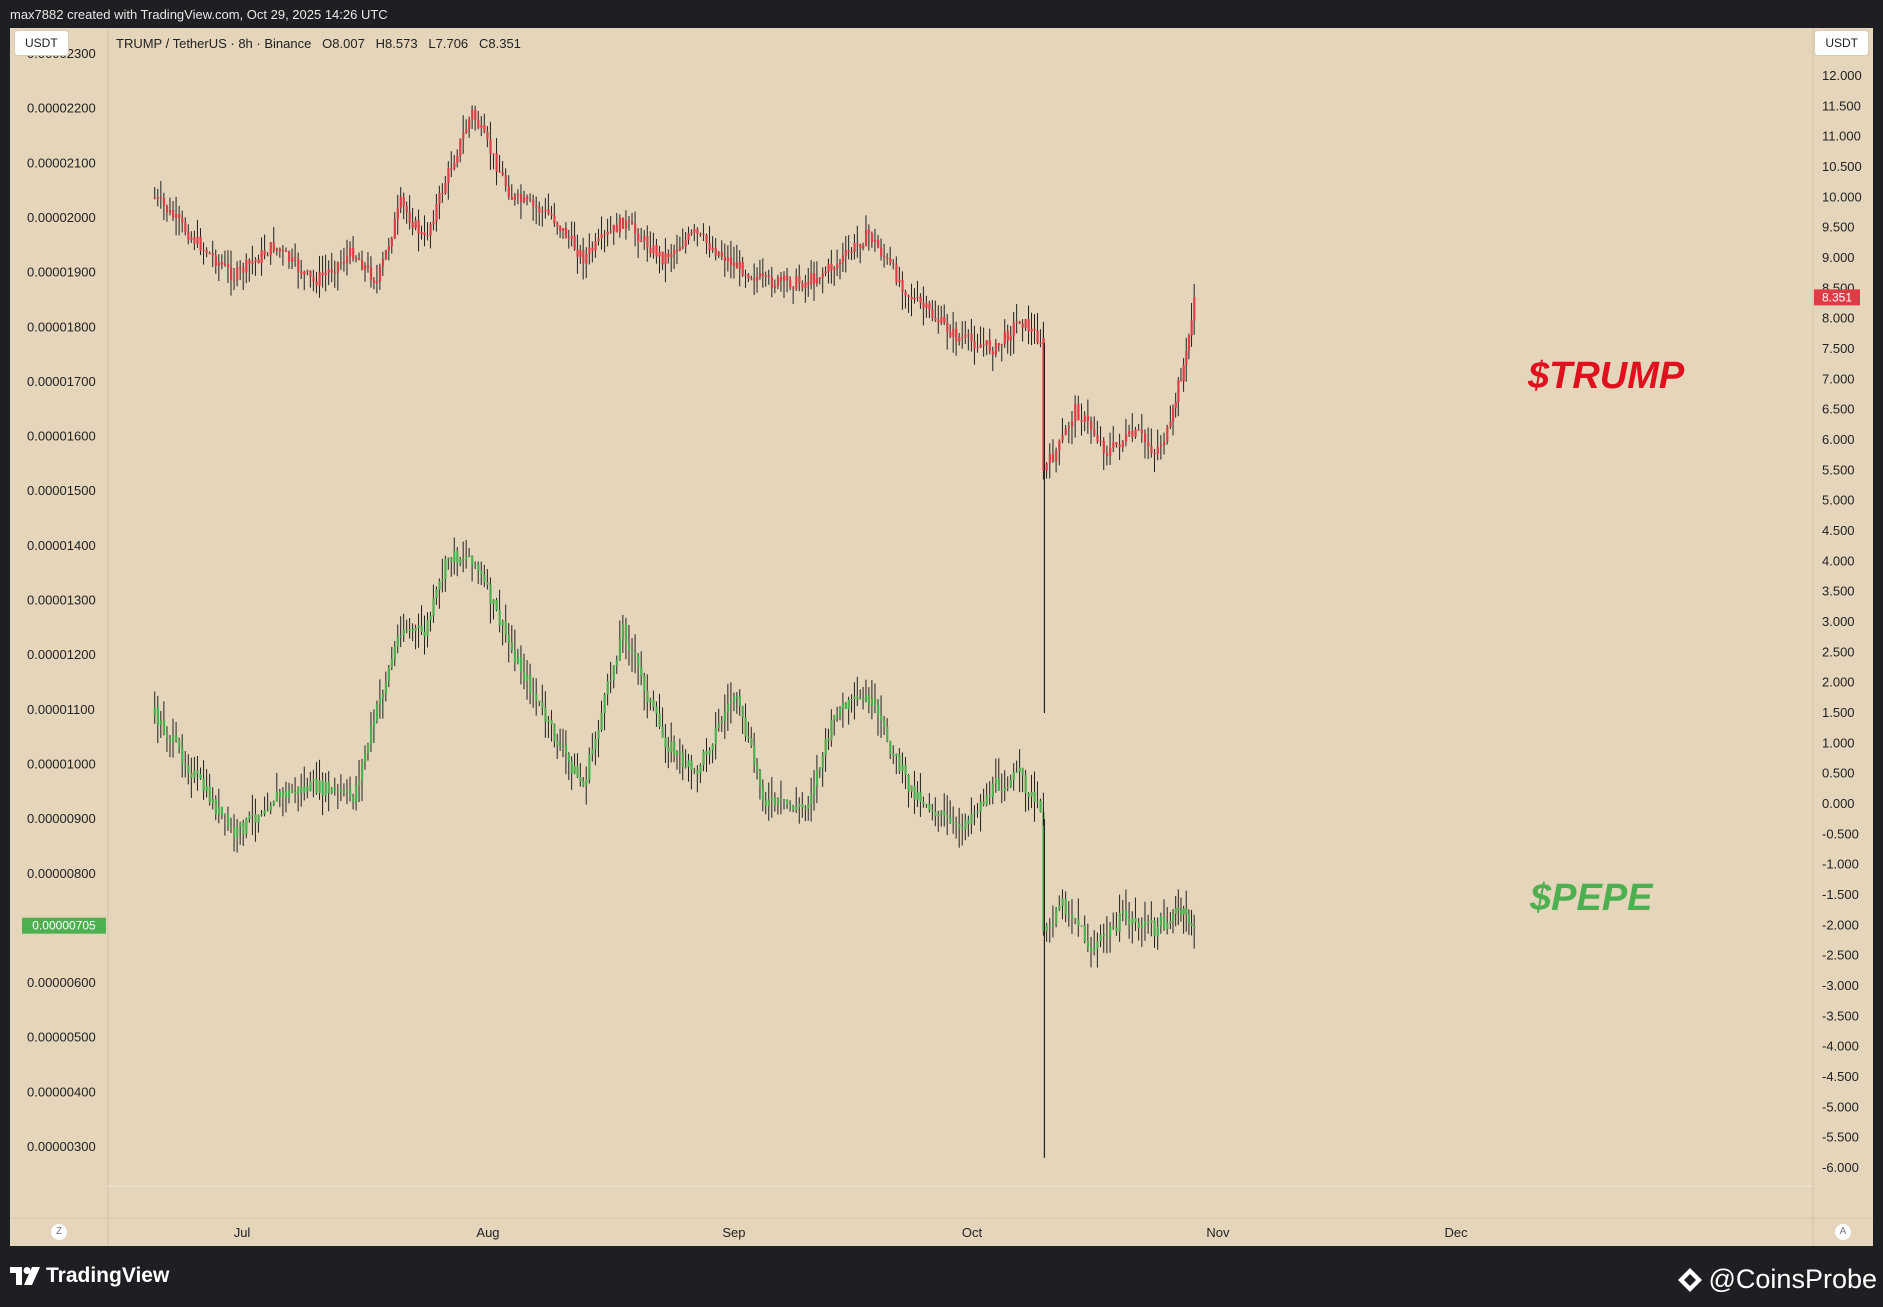 The image size is (1883, 1307). What do you see at coordinates (1840, 1137) in the screenshot?
I see `right-axis-tick-label: -5.500` at bounding box center [1840, 1137].